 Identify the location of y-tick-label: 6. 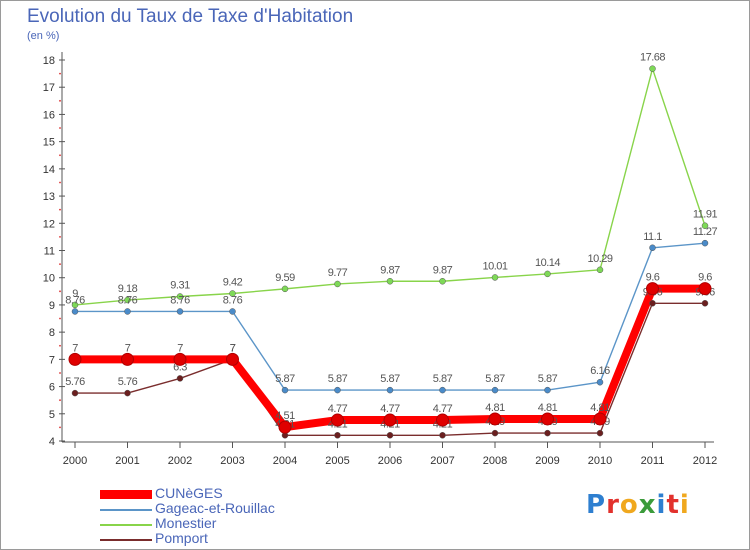
(52, 388).